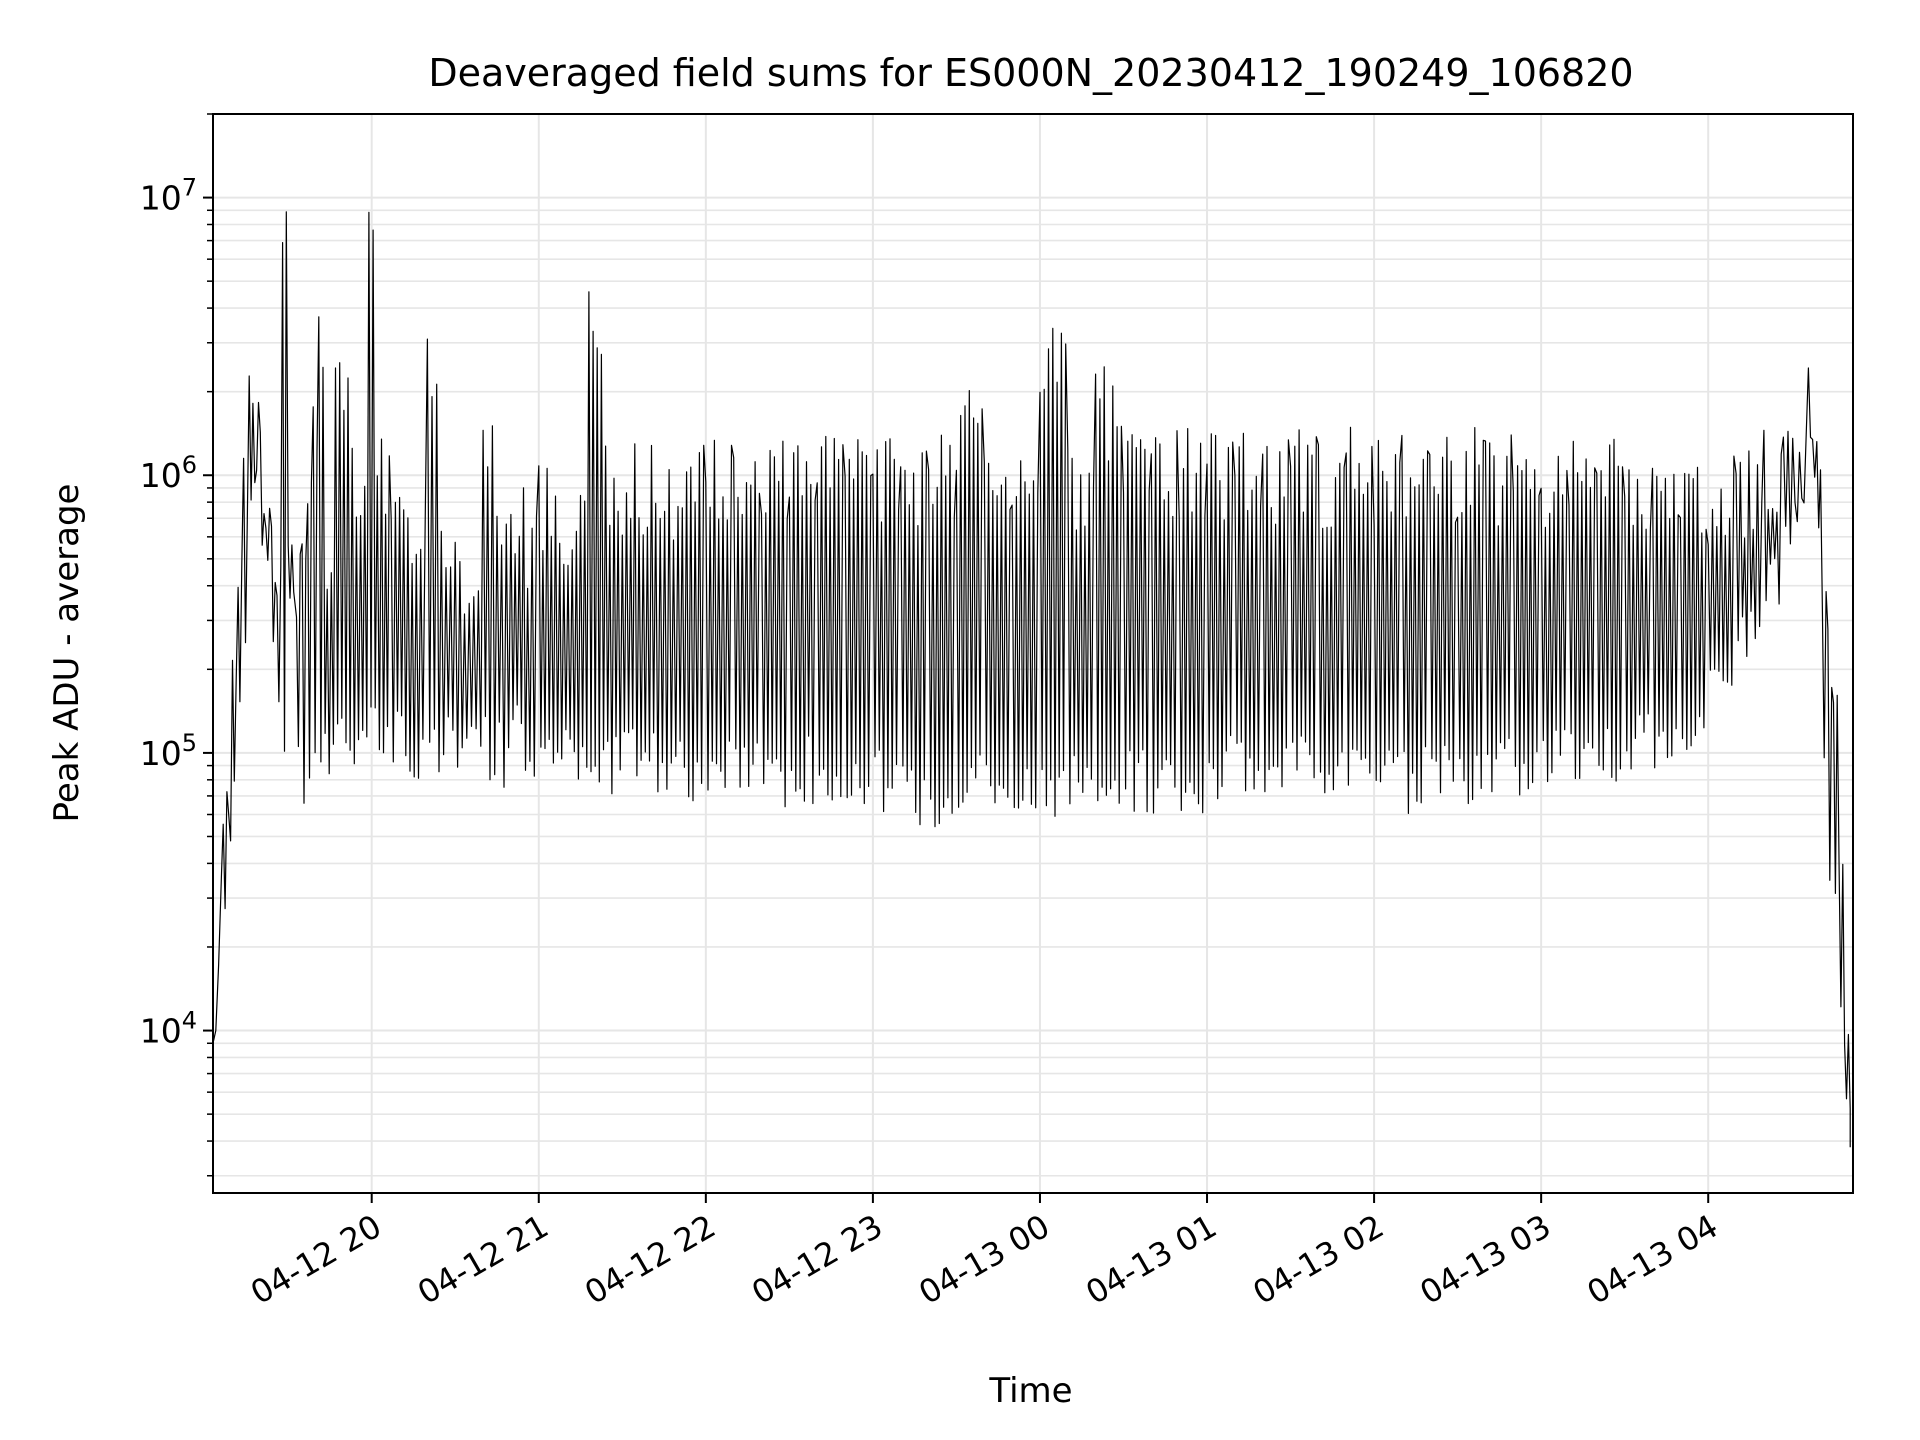 This screenshot has width=1920, height=1440. Describe the element at coordinates (168, 473) in the screenshot. I see `y-tick-label: 10⁶` at that location.